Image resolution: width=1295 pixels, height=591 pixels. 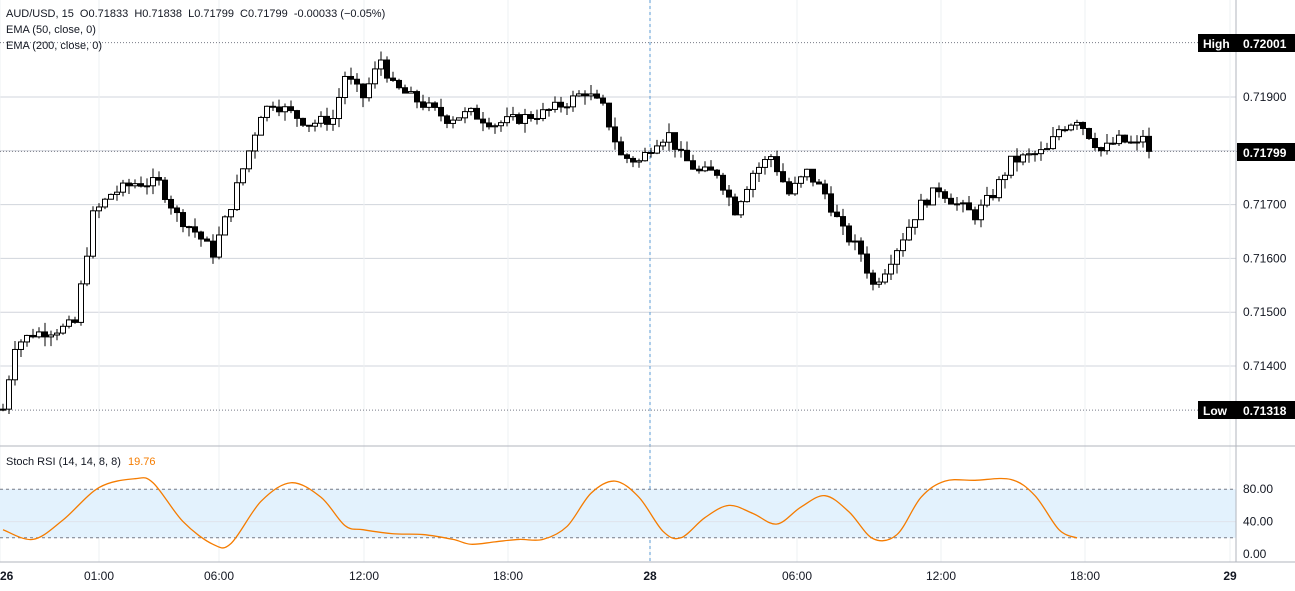 I want to click on high-tag-bg, so click(x=1246, y=43).